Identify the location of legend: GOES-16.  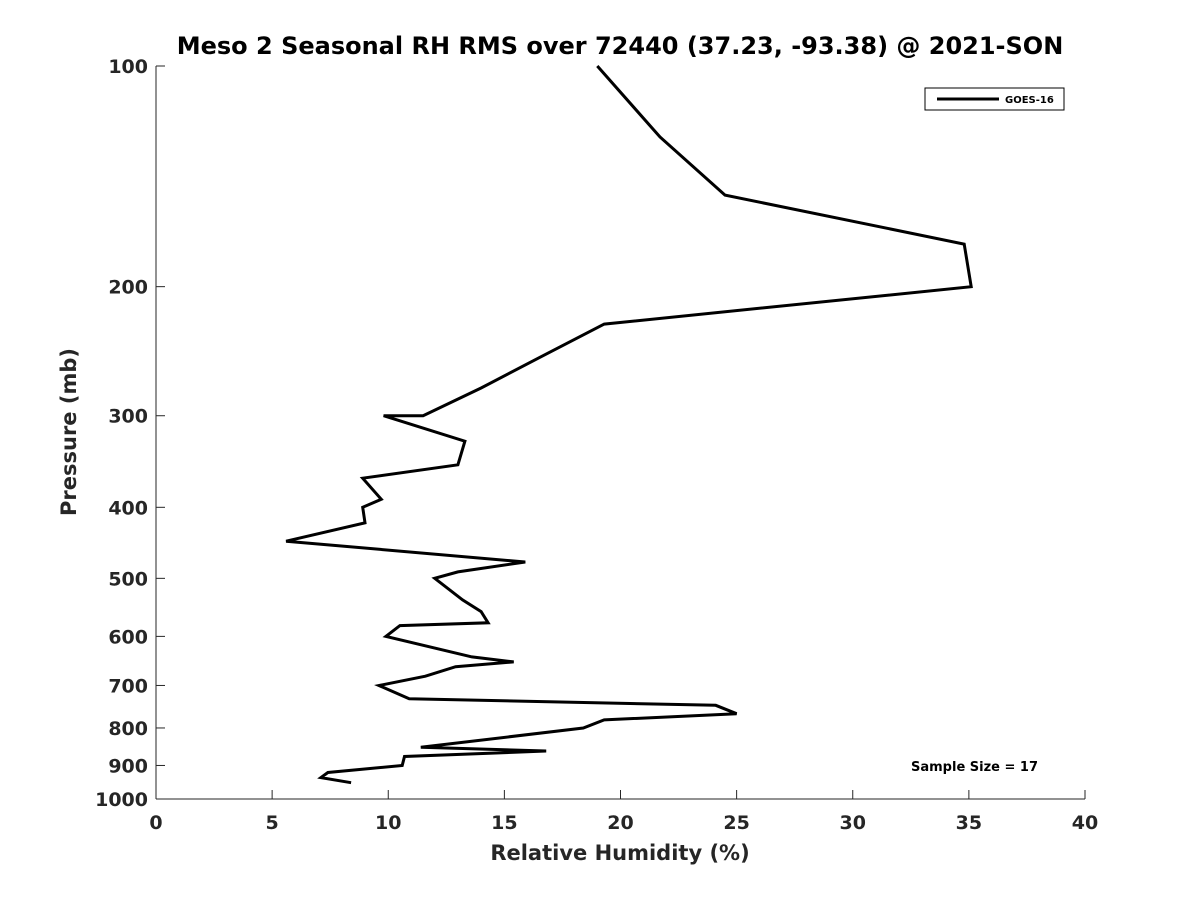
(994, 99).